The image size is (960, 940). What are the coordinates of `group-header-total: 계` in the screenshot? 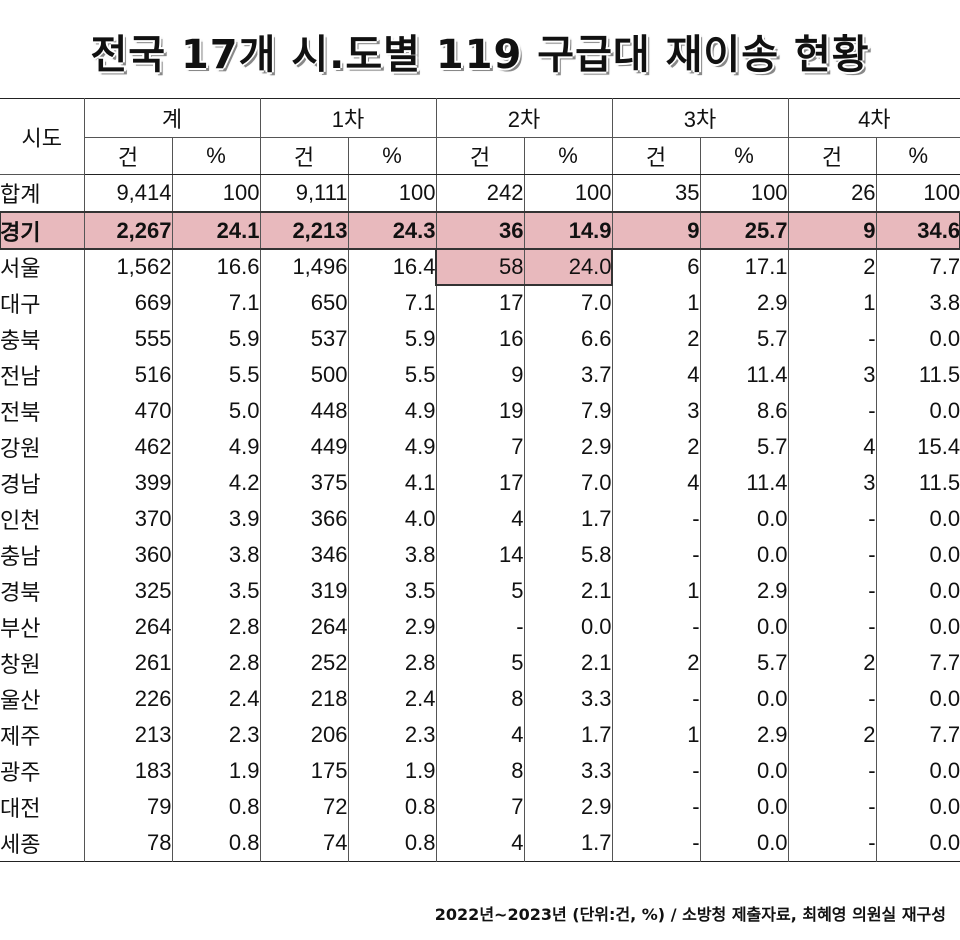 It's located at (172, 118).